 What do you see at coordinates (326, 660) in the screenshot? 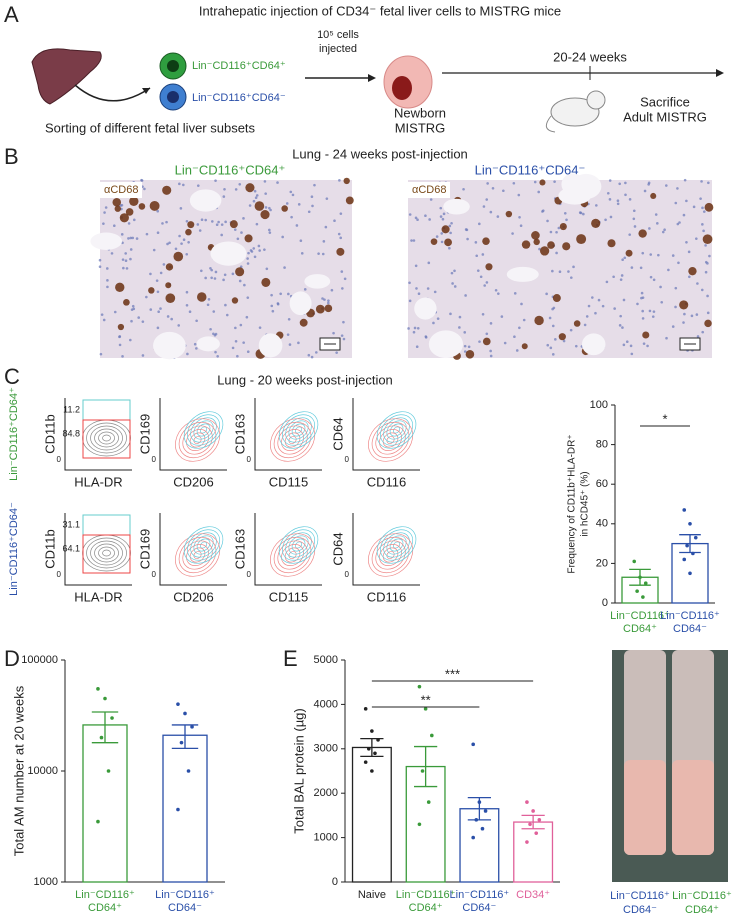
I see `y-tick-label: 5000` at bounding box center [326, 660].